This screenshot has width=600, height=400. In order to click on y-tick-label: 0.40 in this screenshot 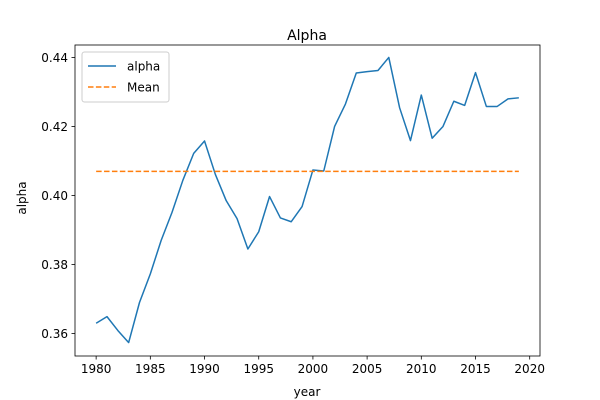, I will do `click(54, 196)`.